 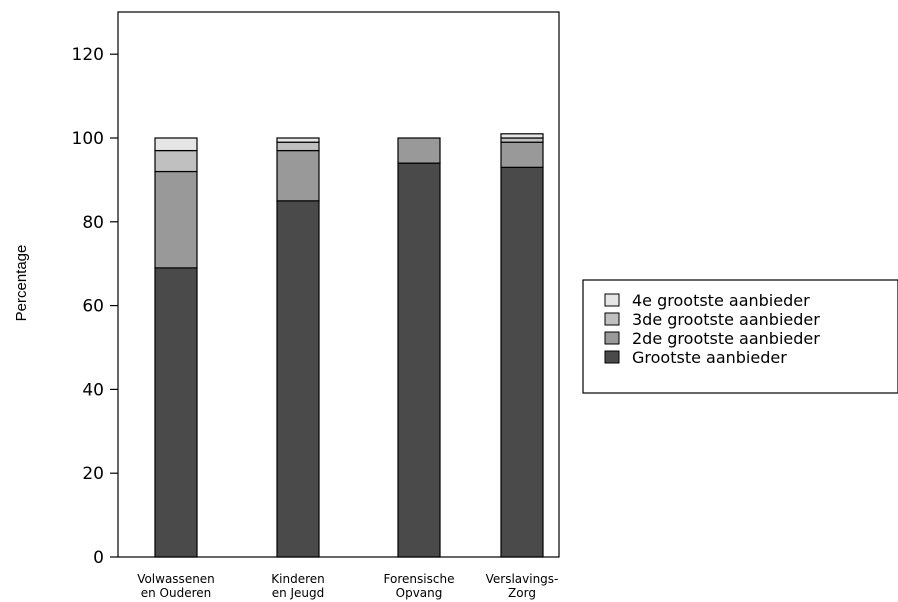 I want to click on y-tick-label: 40, so click(x=93, y=390).